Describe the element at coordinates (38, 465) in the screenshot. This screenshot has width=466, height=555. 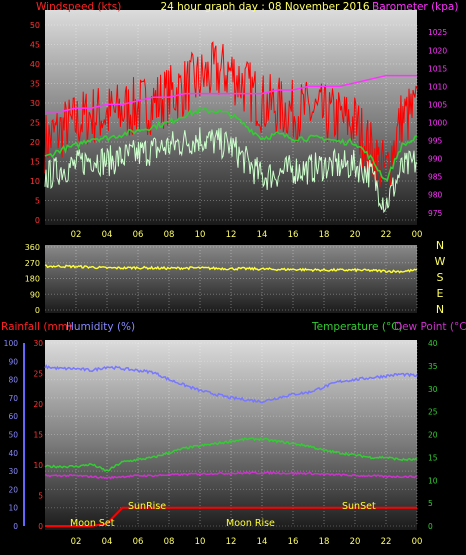
I see `rainfall-y-tick-label: 10` at that location.